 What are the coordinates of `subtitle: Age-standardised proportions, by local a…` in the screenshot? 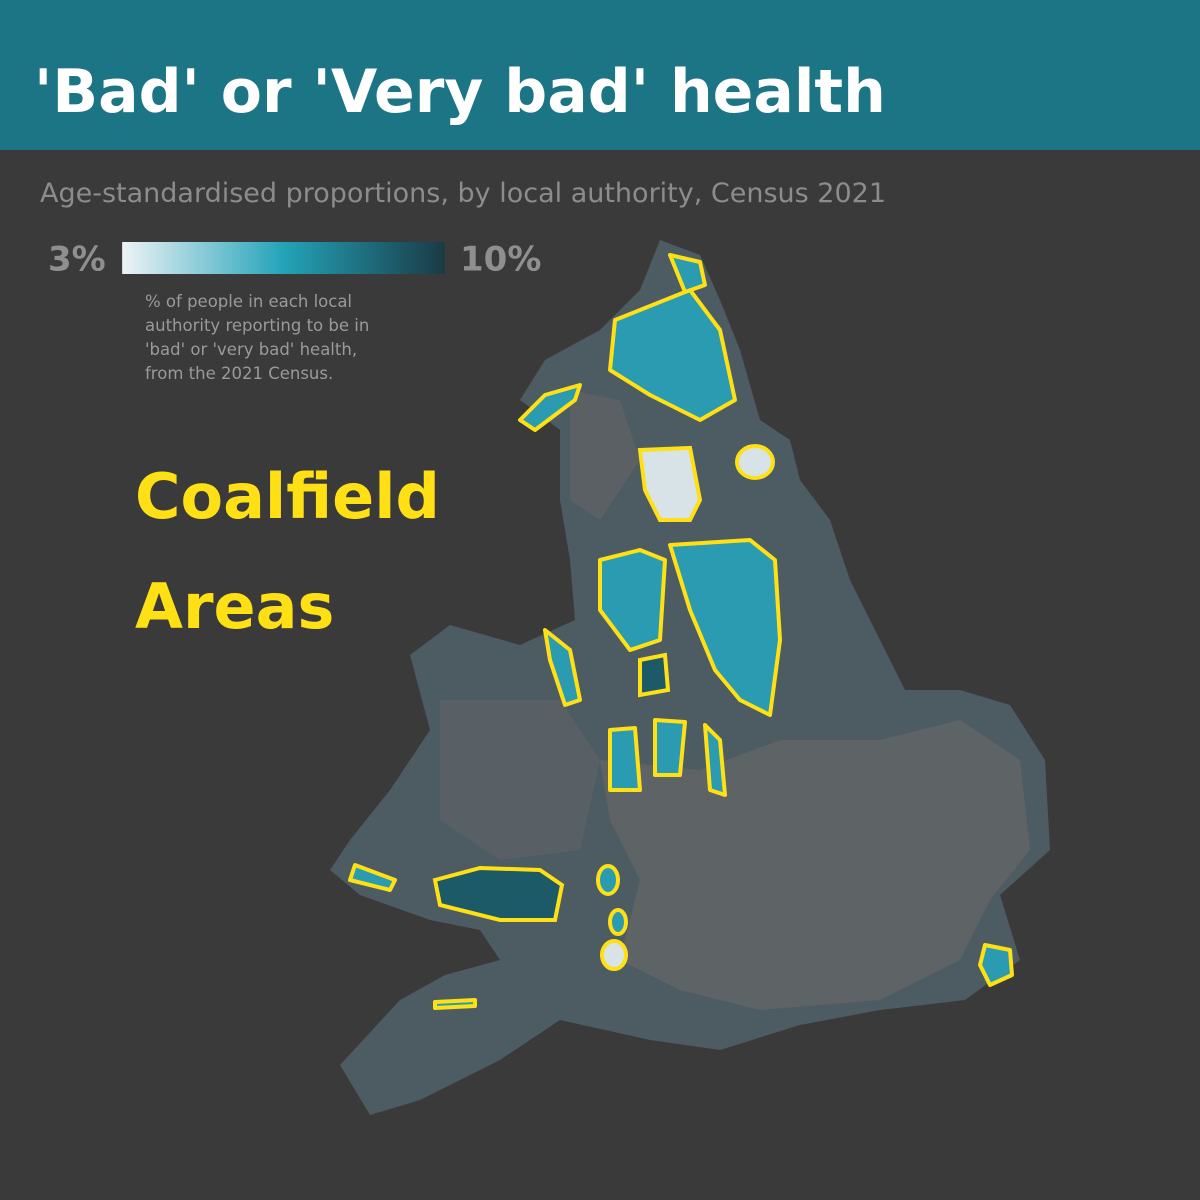 It's located at (463, 193).